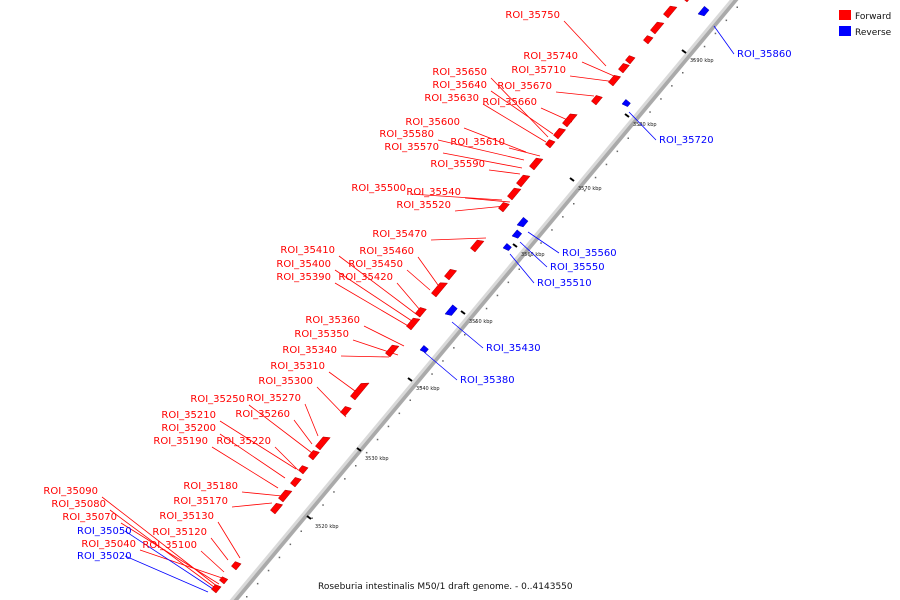  Describe the element at coordinates (70, 491) in the screenshot. I see `forward-gene-label: ROI_35090` at that location.